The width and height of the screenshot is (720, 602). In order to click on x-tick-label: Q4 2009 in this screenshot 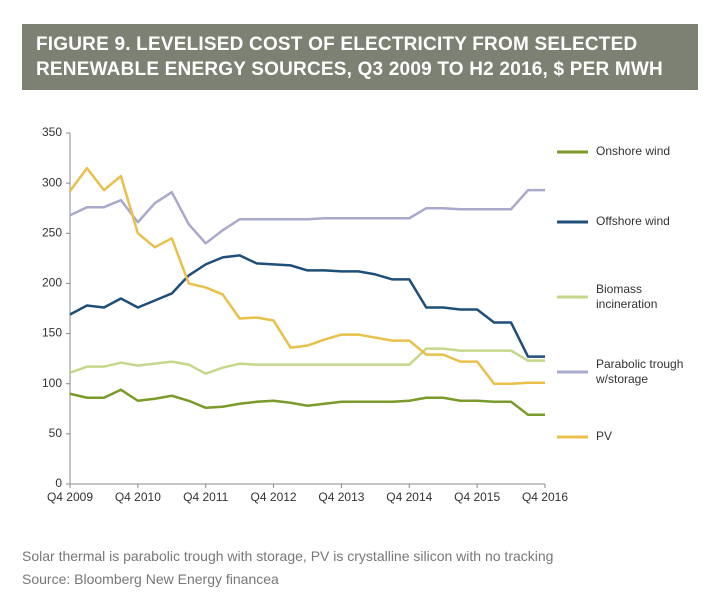, I will do `click(70, 497)`.